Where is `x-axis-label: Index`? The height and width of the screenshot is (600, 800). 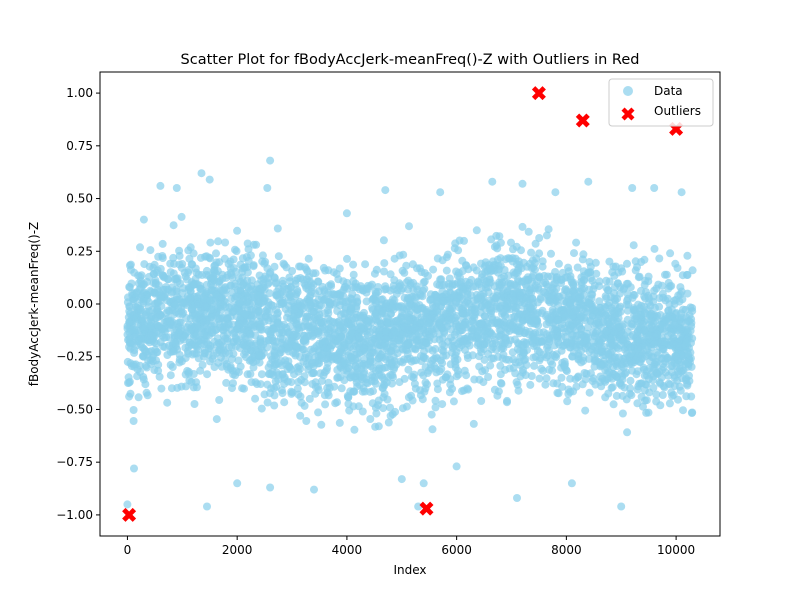 x-axis-label: Index is located at coordinates (409, 570).